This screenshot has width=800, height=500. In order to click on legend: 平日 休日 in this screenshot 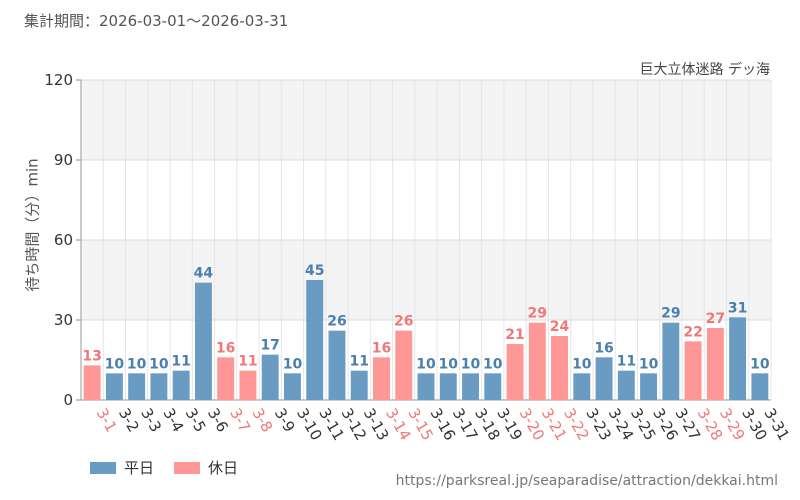, I will do `click(164, 467)`.